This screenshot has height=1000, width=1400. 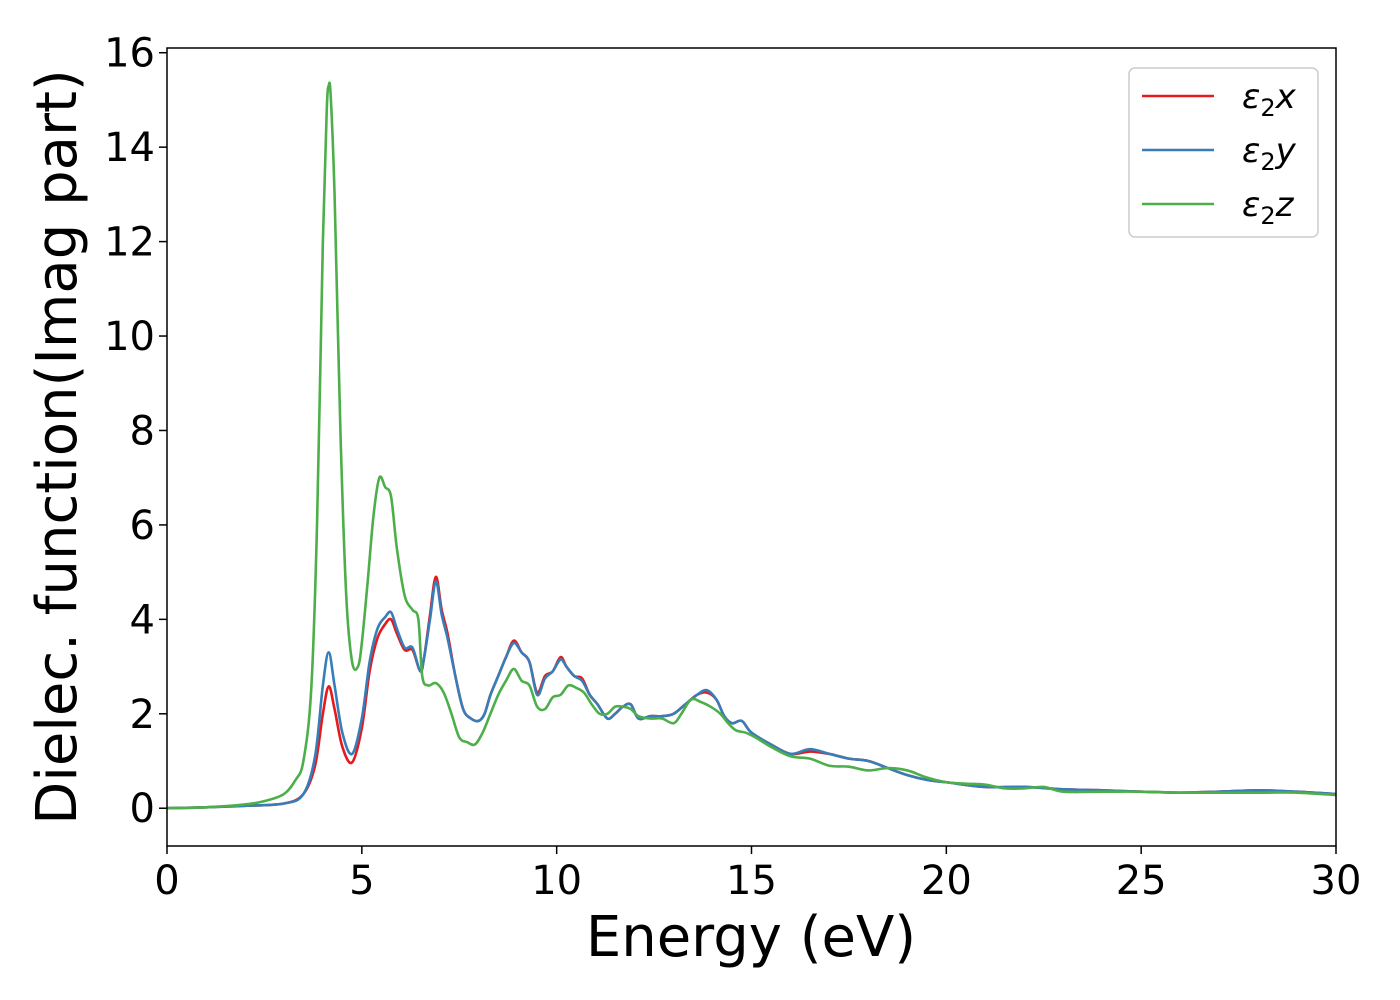 What do you see at coordinates (751, 881) in the screenshot?
I see `x-tick-label: 15` at bounding box center [751, 881].